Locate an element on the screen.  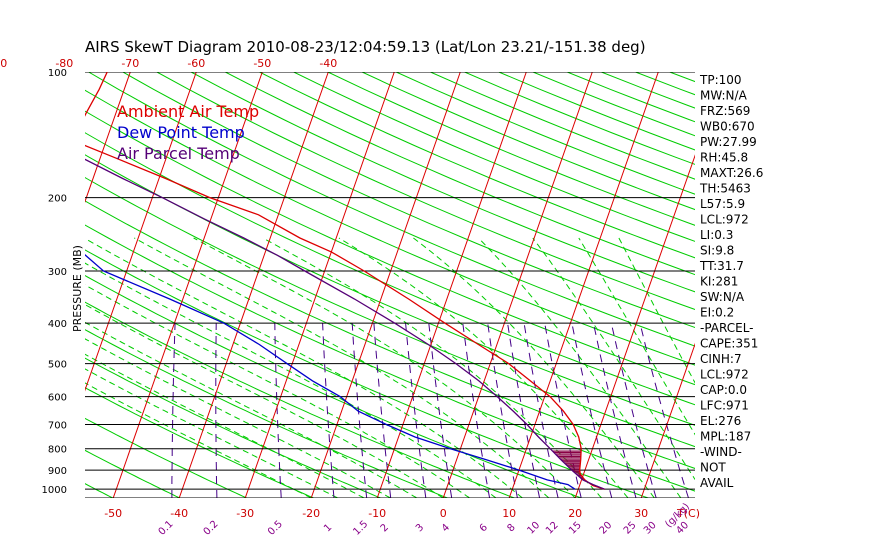
index-label: NOT is located at coordinates (713, 468).